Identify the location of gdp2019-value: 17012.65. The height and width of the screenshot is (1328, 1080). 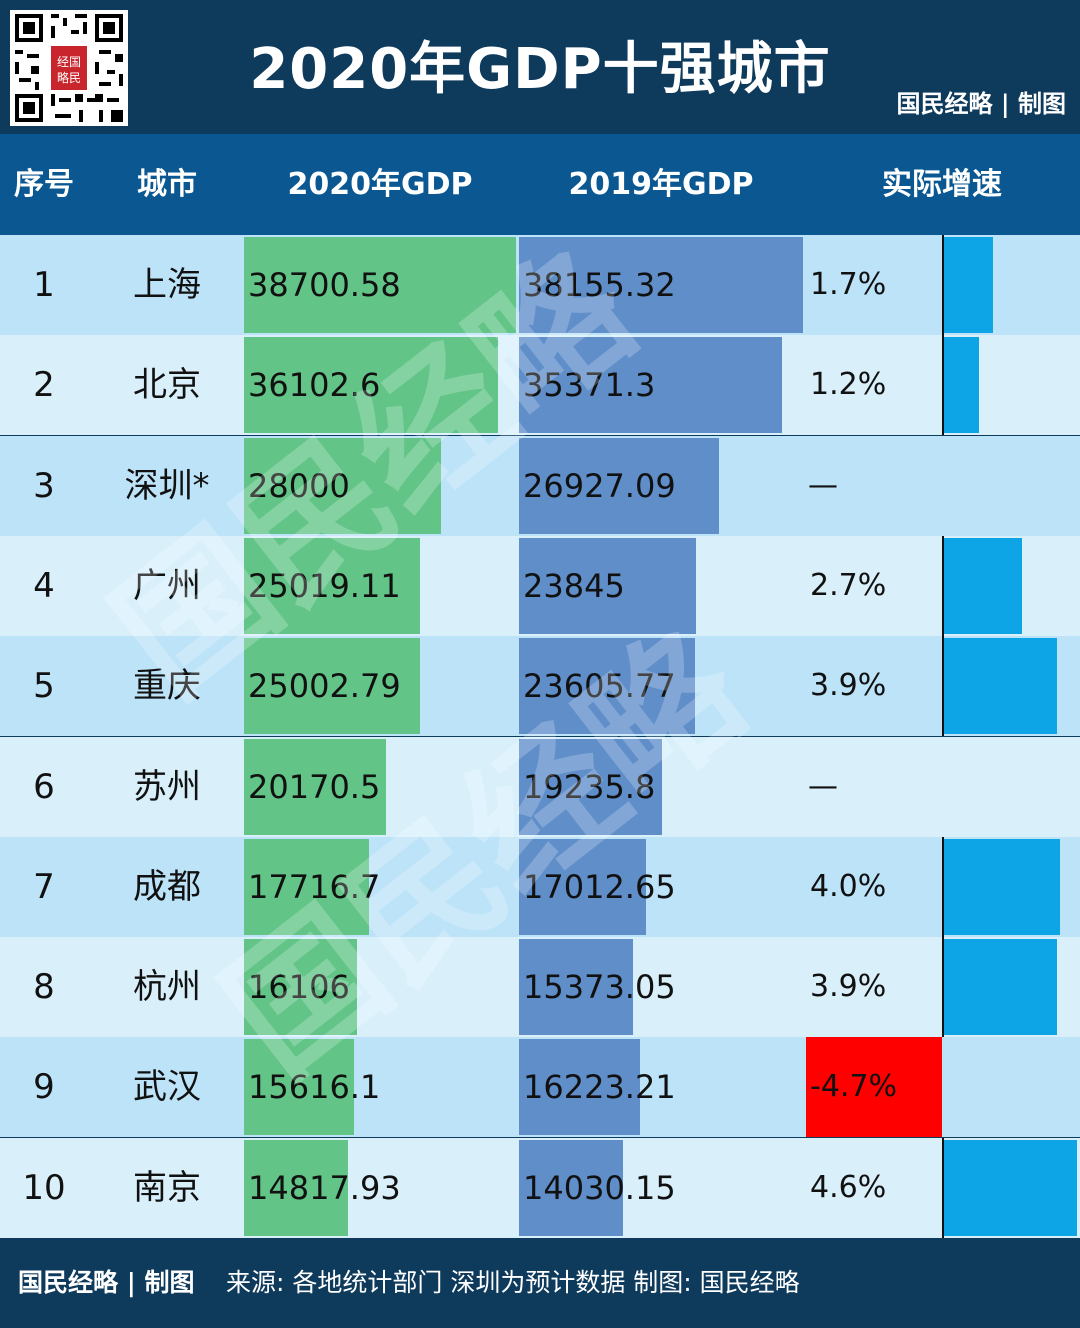
(599, 886).